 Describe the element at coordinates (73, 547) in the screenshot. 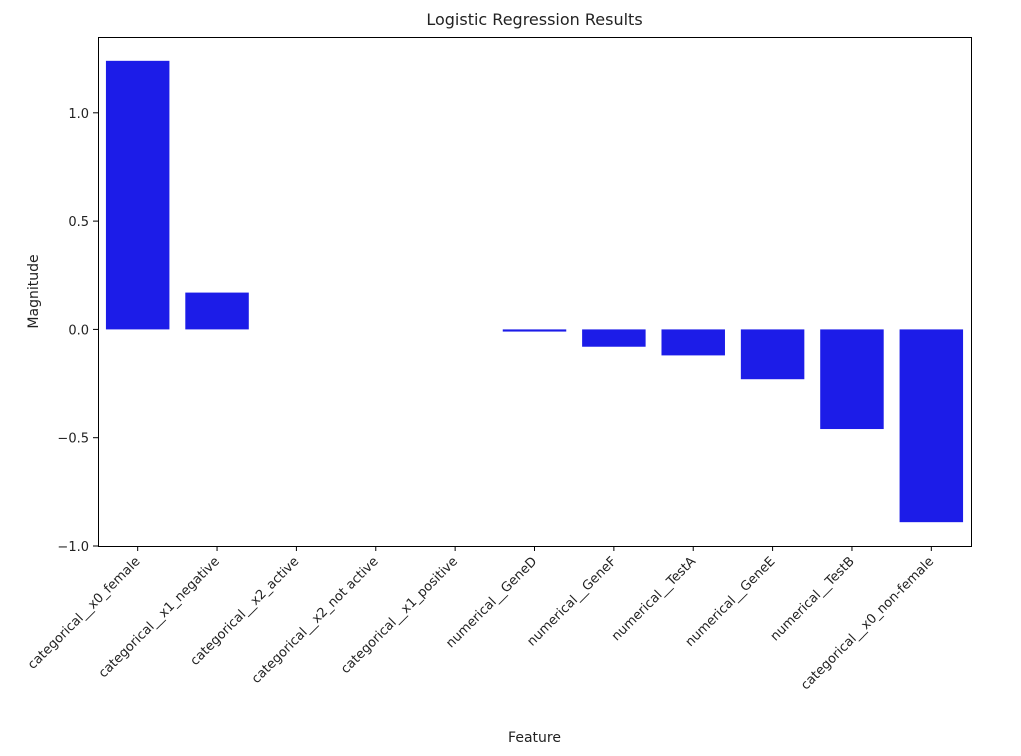

I see `y-tick-label: −1.0` at that location.